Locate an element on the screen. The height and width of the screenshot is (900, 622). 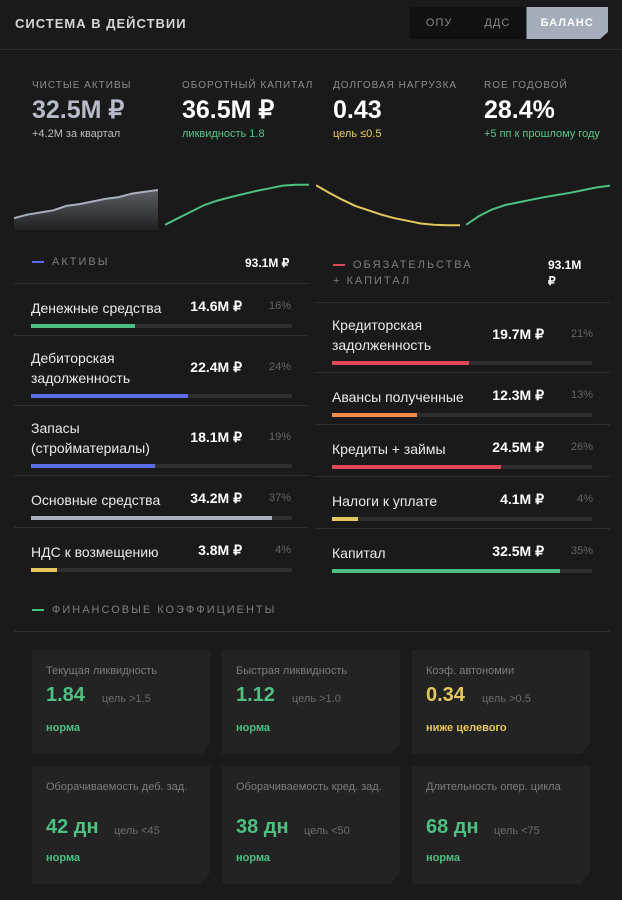
kpi-note: цель ≤0.5 is located at coordinates (357, 134).